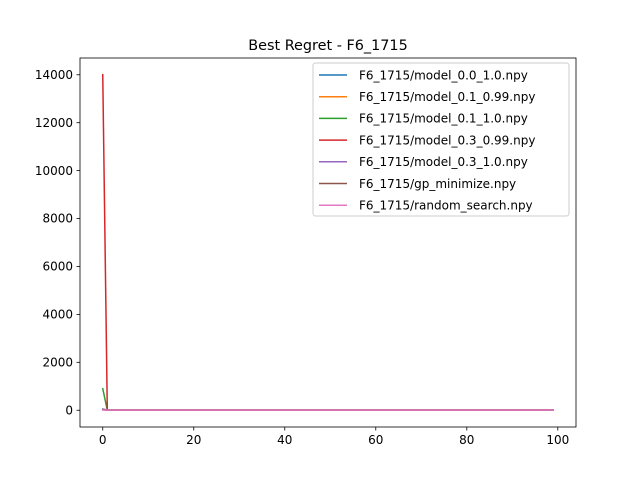 Image resolution: width=640 pixels, height=480 pixels. Describe the element at coordinates (57, 363) in the screenshot. I see `y-tick-label: 2000` at that location.